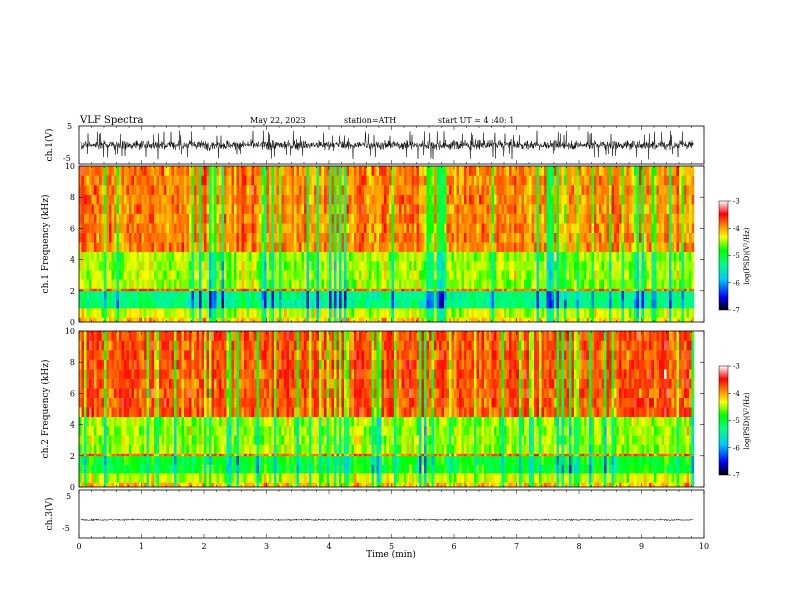 The height and width of the screenshot is (612, 792). I want to click on time-tick-label: 4, so click(328, 546).